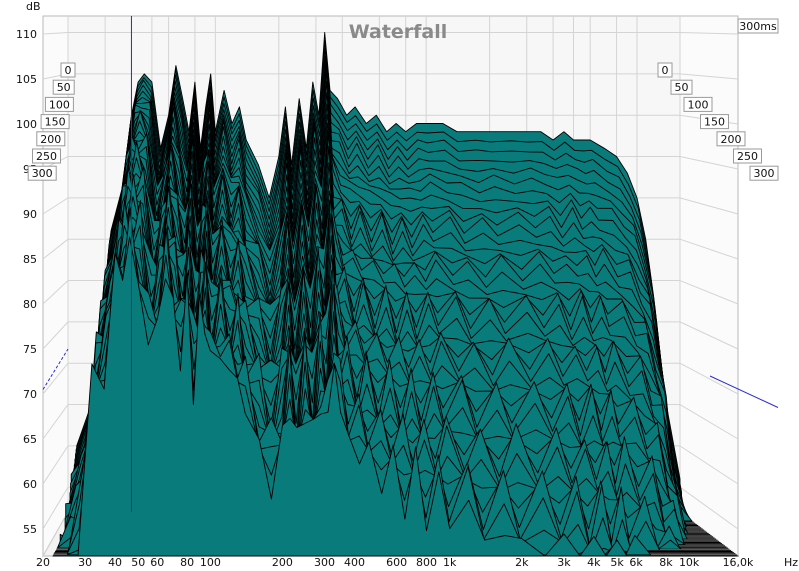 This screenshot has height=571, width=799. What do you see at coordinates (791, 562) in the screenshot?
I see `x-unit-label: Hz` at bounding box center [791, 562].